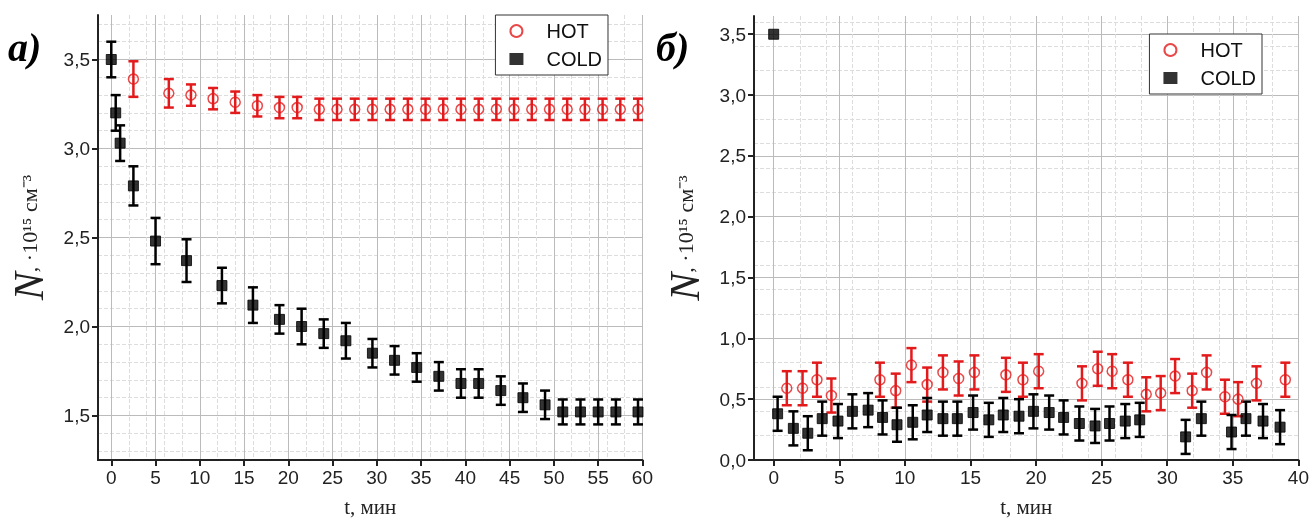  What do you see at coordinates (377, 477) in the screenshot?
I see `x-tick-label: 30` at bounding box center [377, 477].